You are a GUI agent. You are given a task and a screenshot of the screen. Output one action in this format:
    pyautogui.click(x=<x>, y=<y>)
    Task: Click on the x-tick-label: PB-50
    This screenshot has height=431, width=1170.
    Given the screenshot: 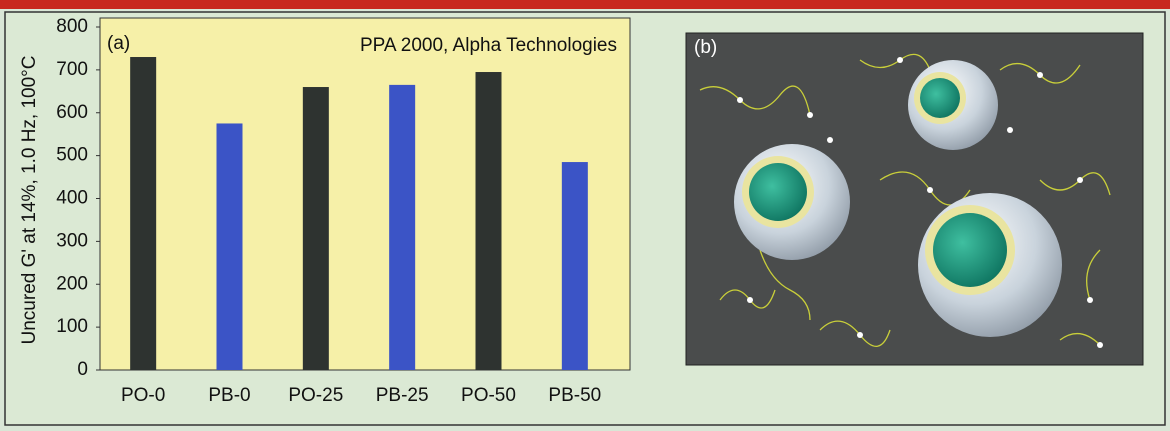 What is the action you would take?
    pyautogui.click(x=574, y=395)
    